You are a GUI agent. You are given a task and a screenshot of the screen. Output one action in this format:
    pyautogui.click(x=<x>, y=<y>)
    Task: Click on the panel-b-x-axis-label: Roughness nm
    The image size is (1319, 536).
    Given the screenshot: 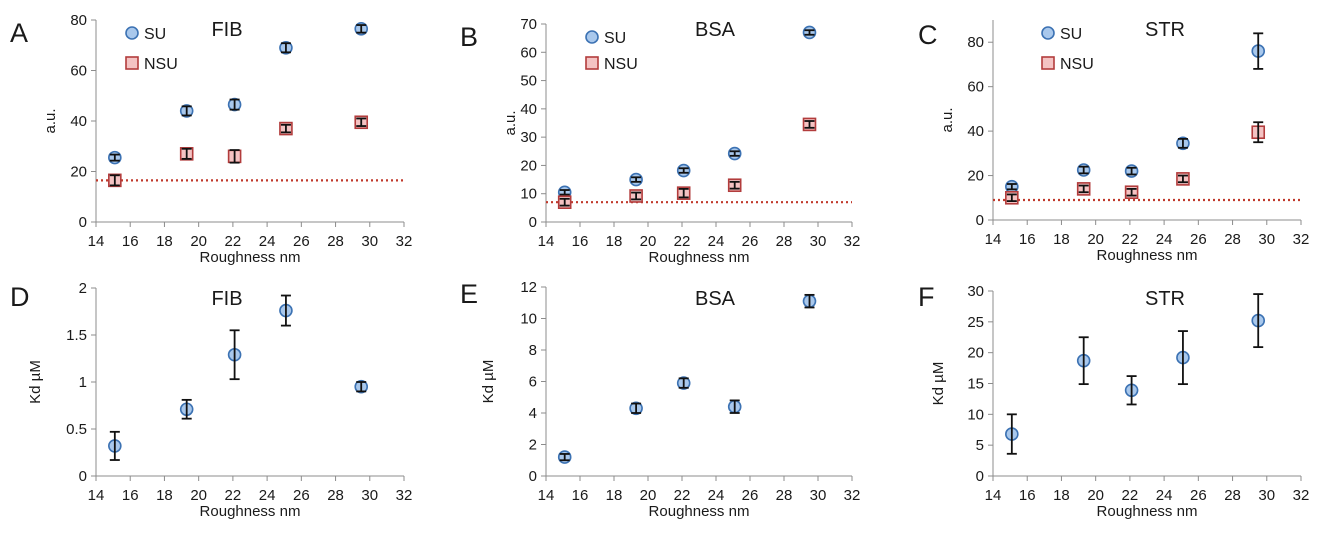 What is the action you would take?
    pyautogui.click(x=699, y=257)
    